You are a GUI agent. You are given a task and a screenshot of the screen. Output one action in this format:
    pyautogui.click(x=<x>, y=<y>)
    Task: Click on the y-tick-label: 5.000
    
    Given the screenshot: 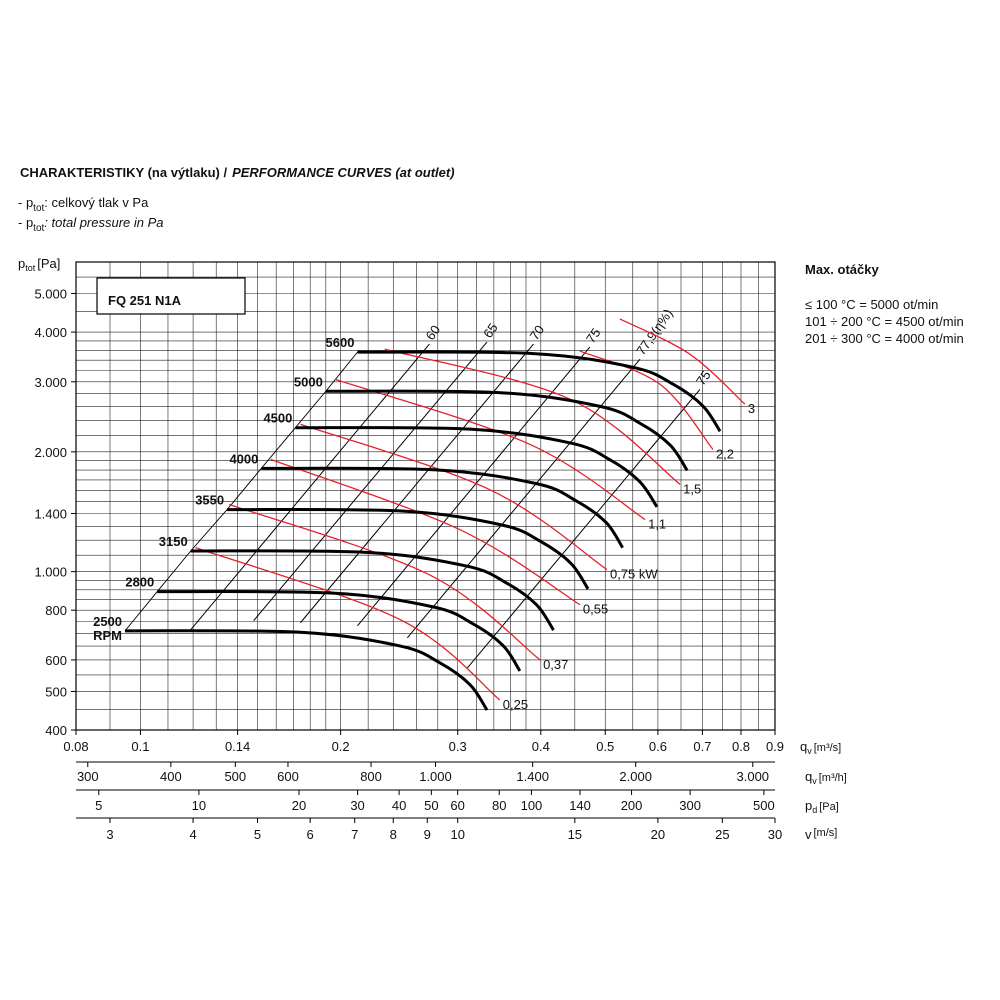 What is the action you would take?
    pyautogui.click(x=50, y=294)
    